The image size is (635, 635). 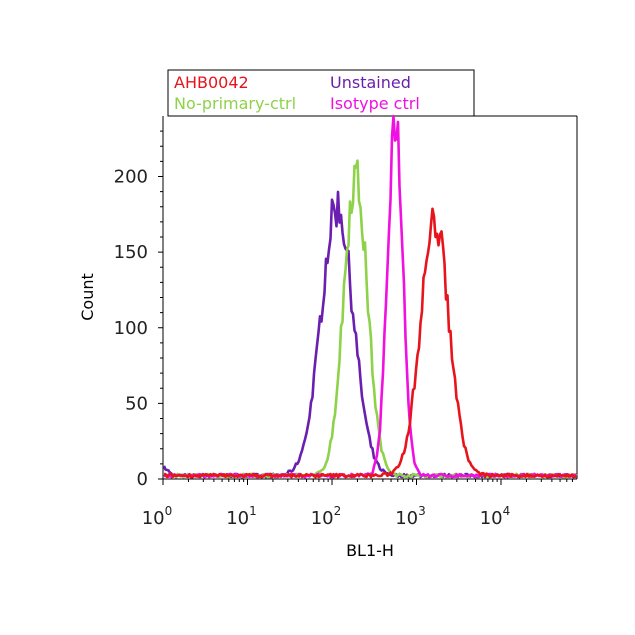 I want to click on y-tick-label: 50, so click(x=136, y=403).